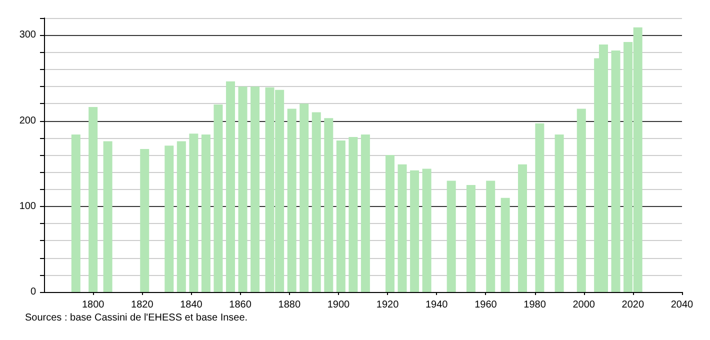  Describe the element at coordinates (142, 305) in the screenshot. I see `x-tick-label: 1820` at that location.